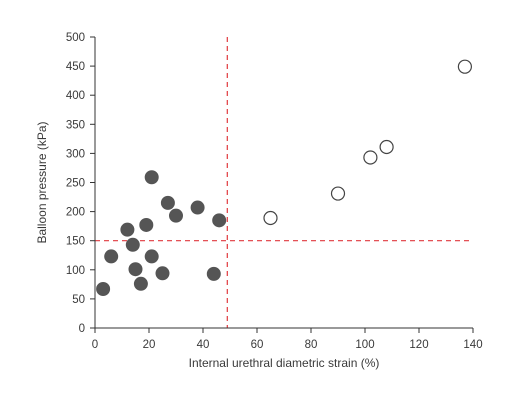  I want to click on x-tick-label: 0, so click(95, 345).